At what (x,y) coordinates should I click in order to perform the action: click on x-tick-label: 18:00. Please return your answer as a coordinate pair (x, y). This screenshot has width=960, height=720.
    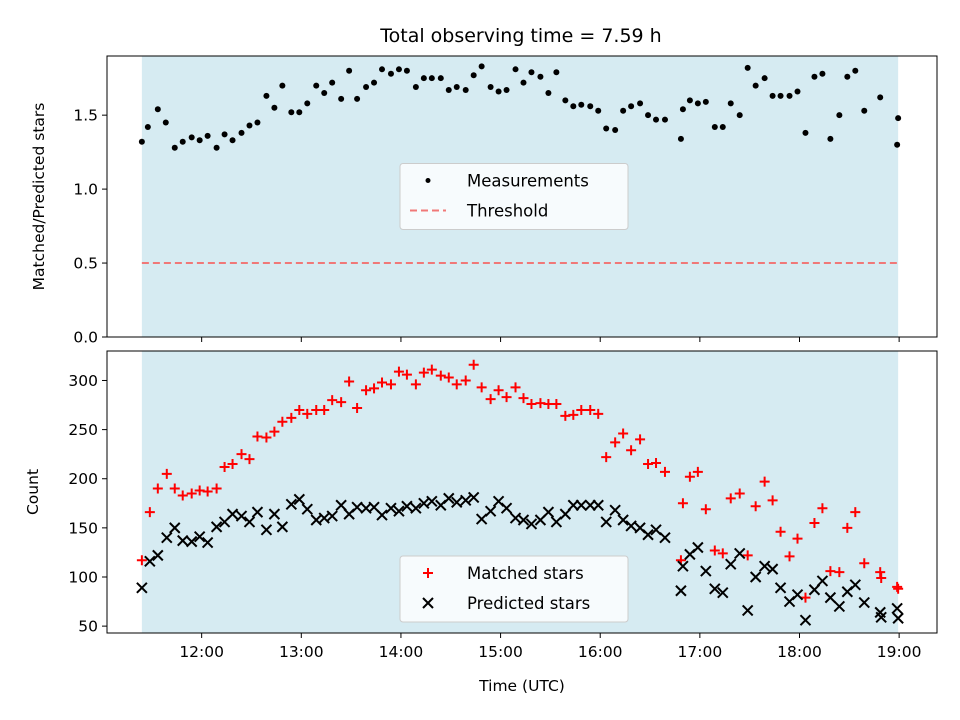
    Looking at the image, I should click on (799, 652).